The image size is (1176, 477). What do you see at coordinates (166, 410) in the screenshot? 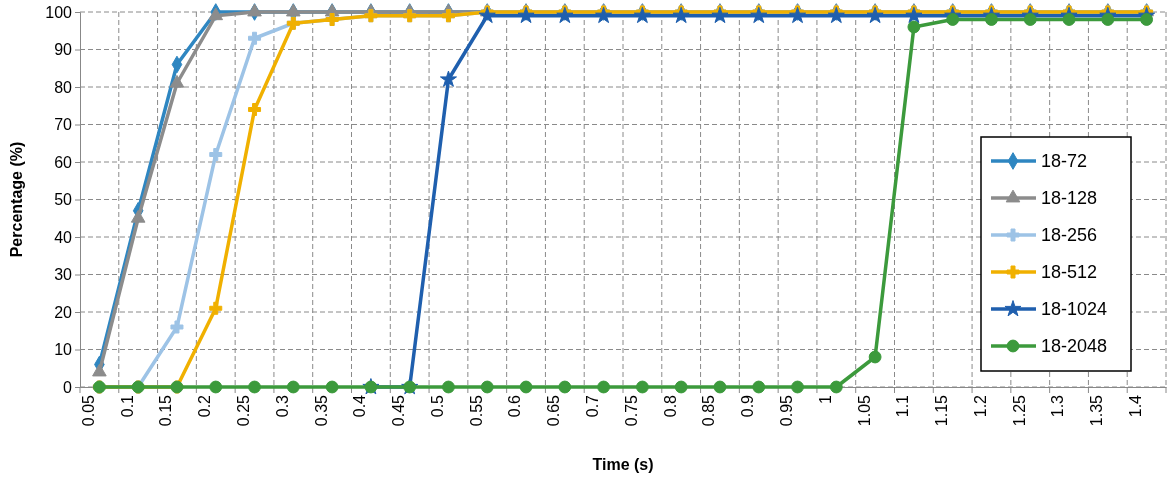
I see `x-tick-label: 0.15` at bounding box center [166, 410].